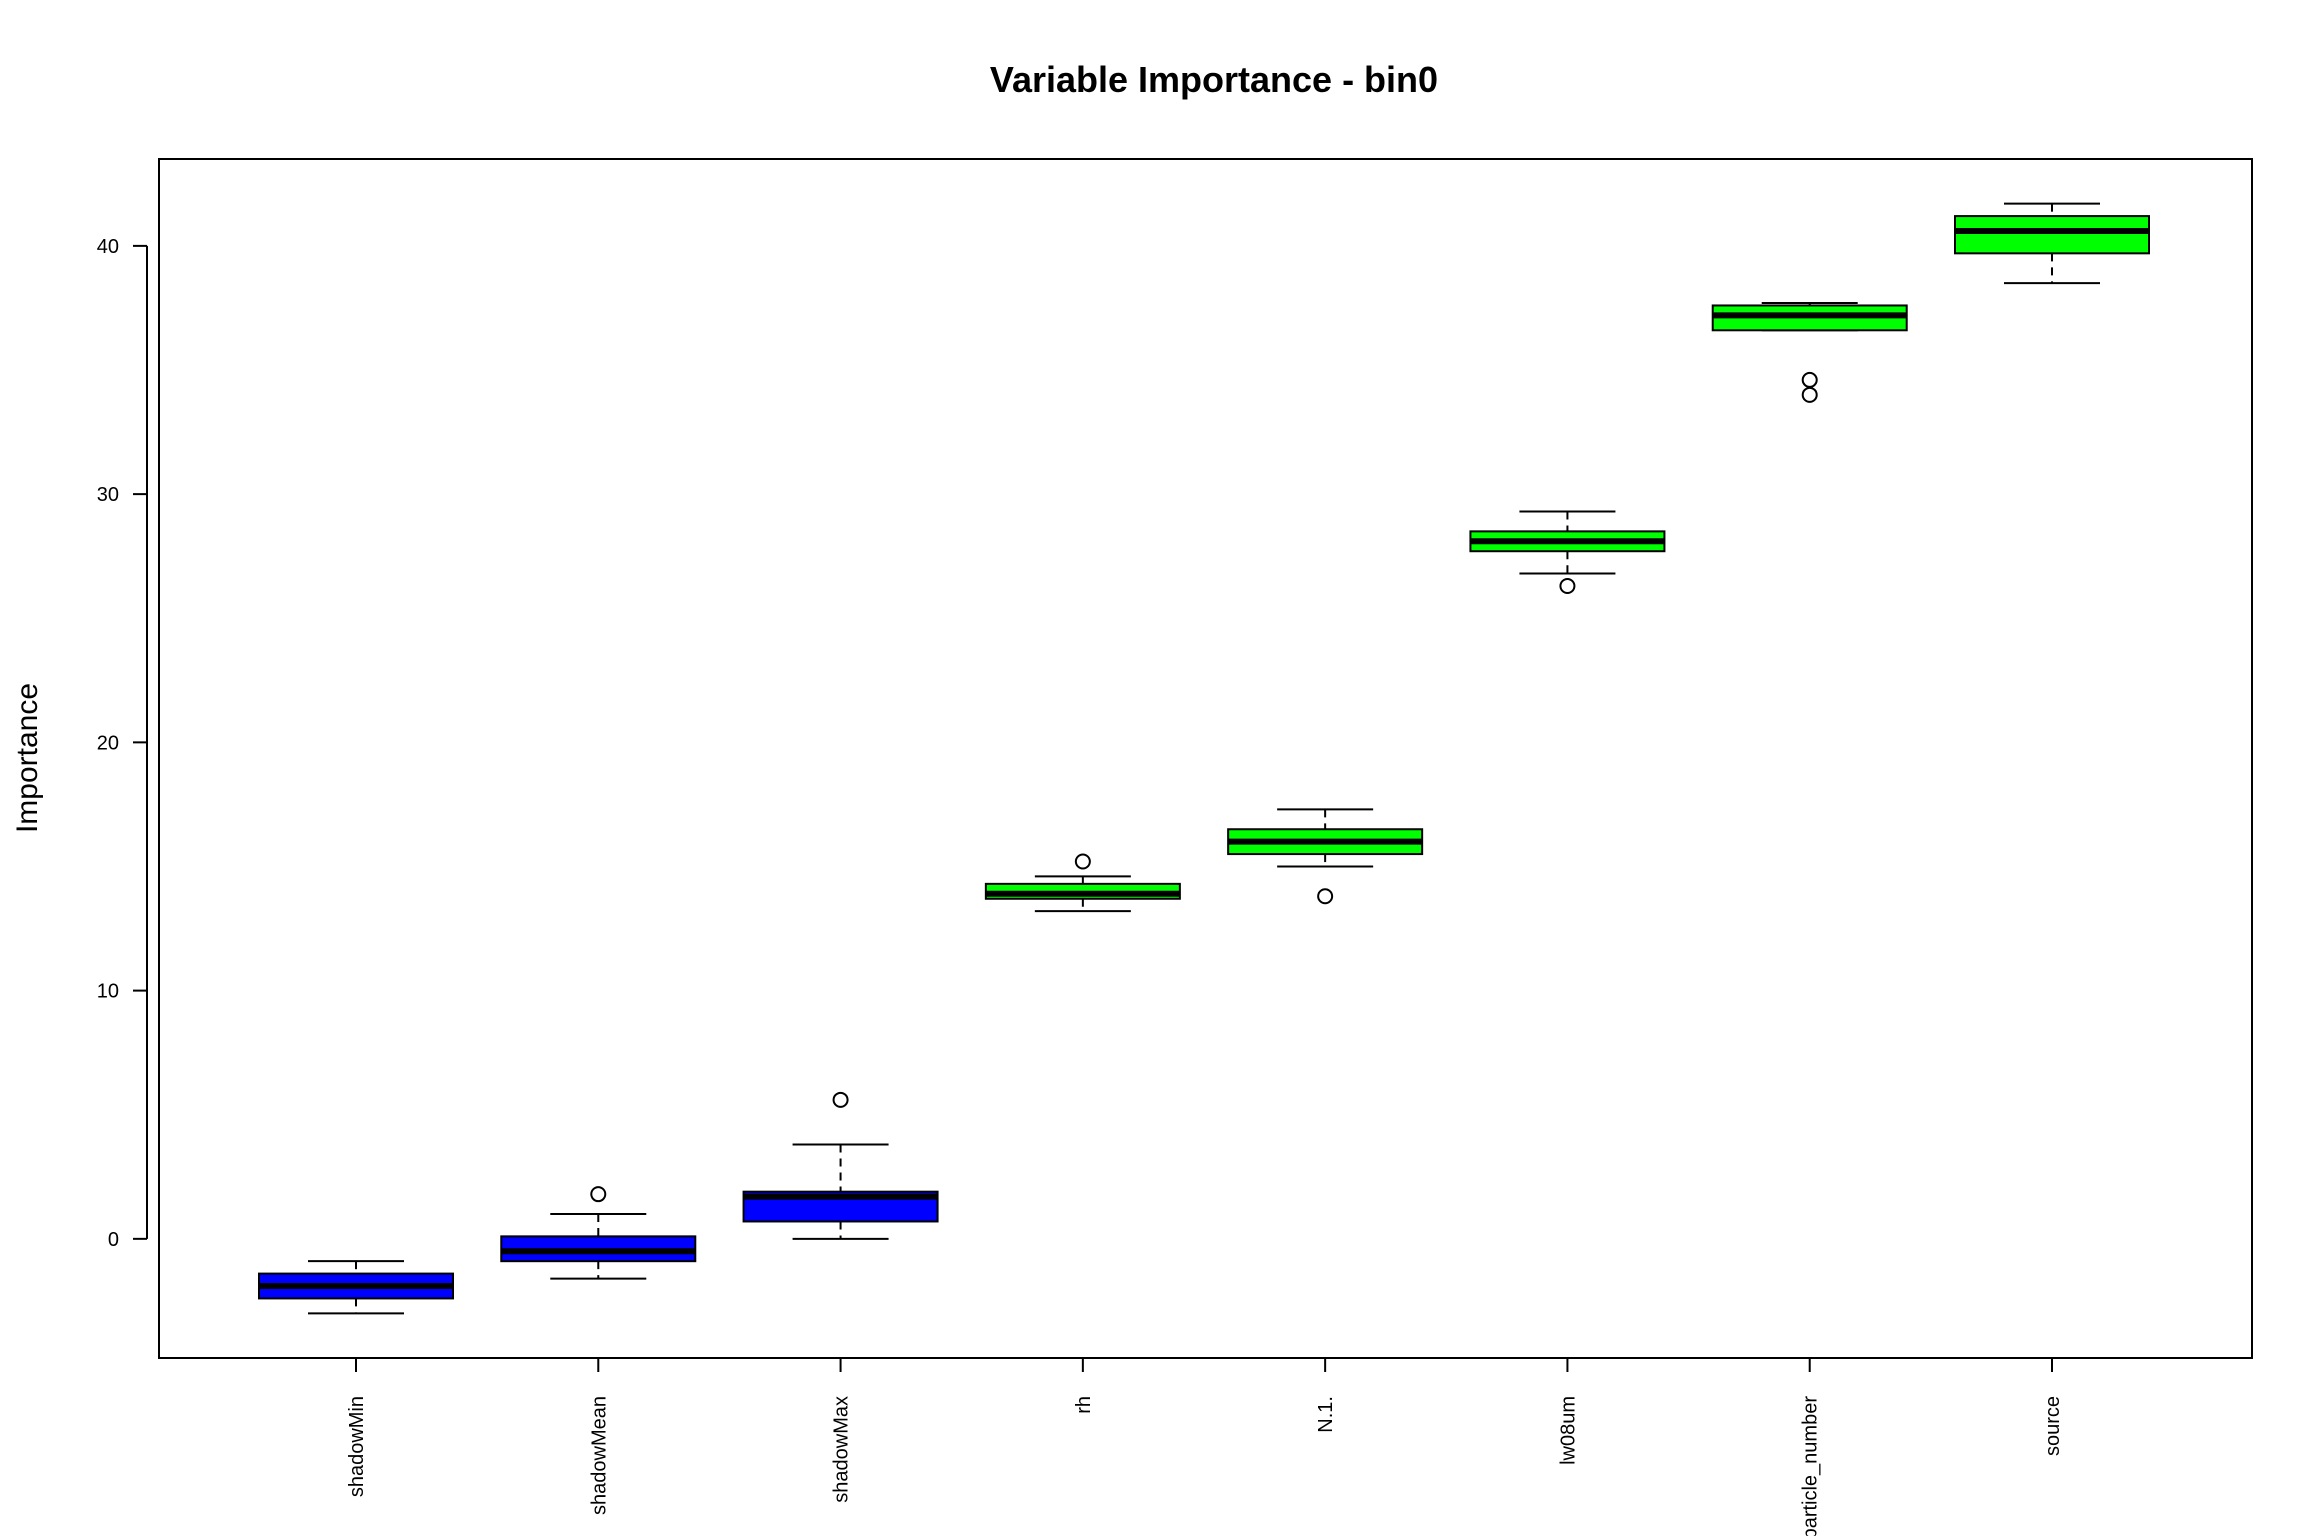  Describe the element at coordinates (1568, 1430) in the screenshot. I see `x-tick-label: lw08um` at that location.